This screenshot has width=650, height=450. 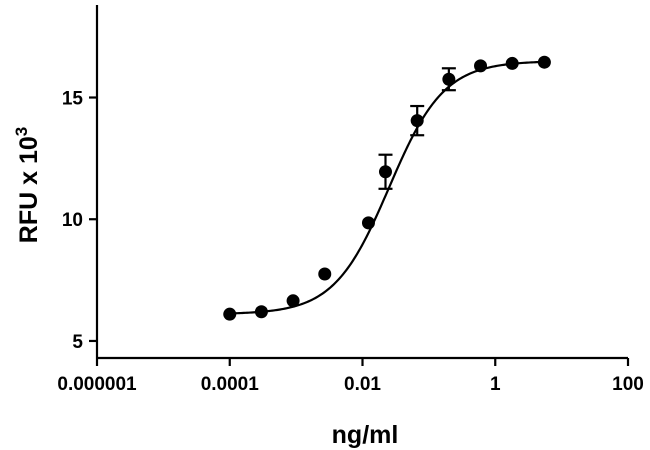 I want to click on x-axis-ticks: 0.000001 0.0001 0.01 1 100, so click(x=350, y=376).